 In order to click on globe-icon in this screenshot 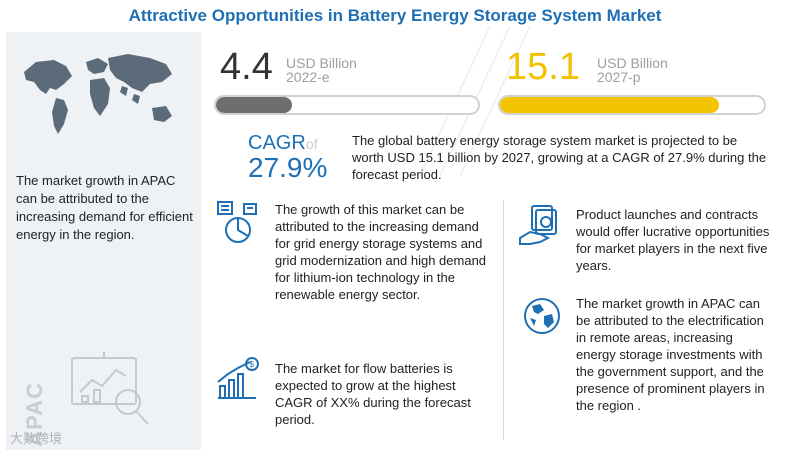, I will do `click(542, 316)`.